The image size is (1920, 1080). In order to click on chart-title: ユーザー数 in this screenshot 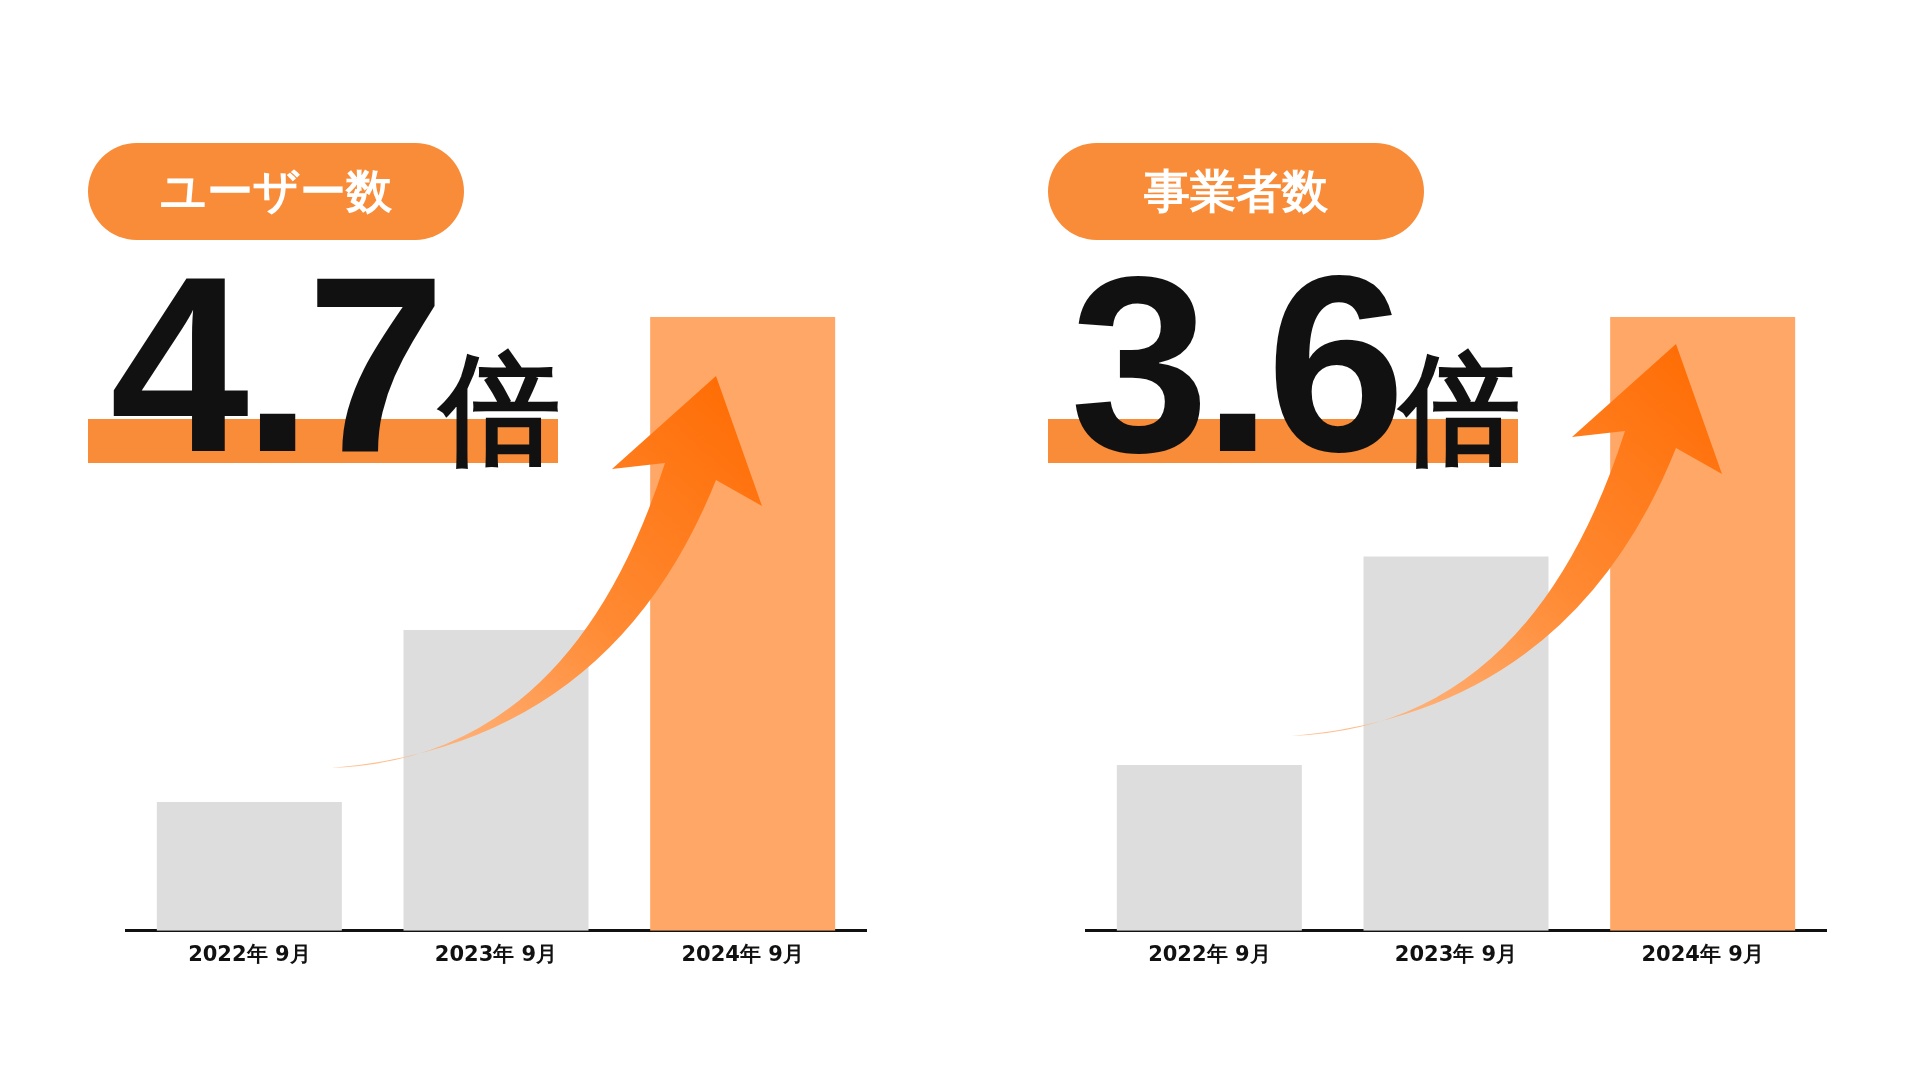, I will do `click(276, 190)`.